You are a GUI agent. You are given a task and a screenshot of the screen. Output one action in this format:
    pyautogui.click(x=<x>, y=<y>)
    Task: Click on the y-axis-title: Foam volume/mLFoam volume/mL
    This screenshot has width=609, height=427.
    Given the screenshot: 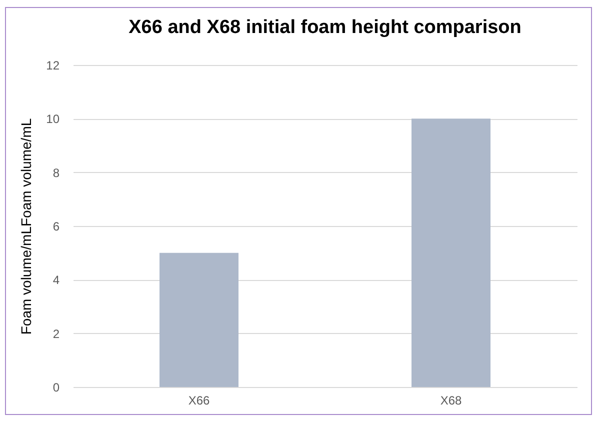 What is the action you would take?
    pyautogui.click(x=26, y=226)
    